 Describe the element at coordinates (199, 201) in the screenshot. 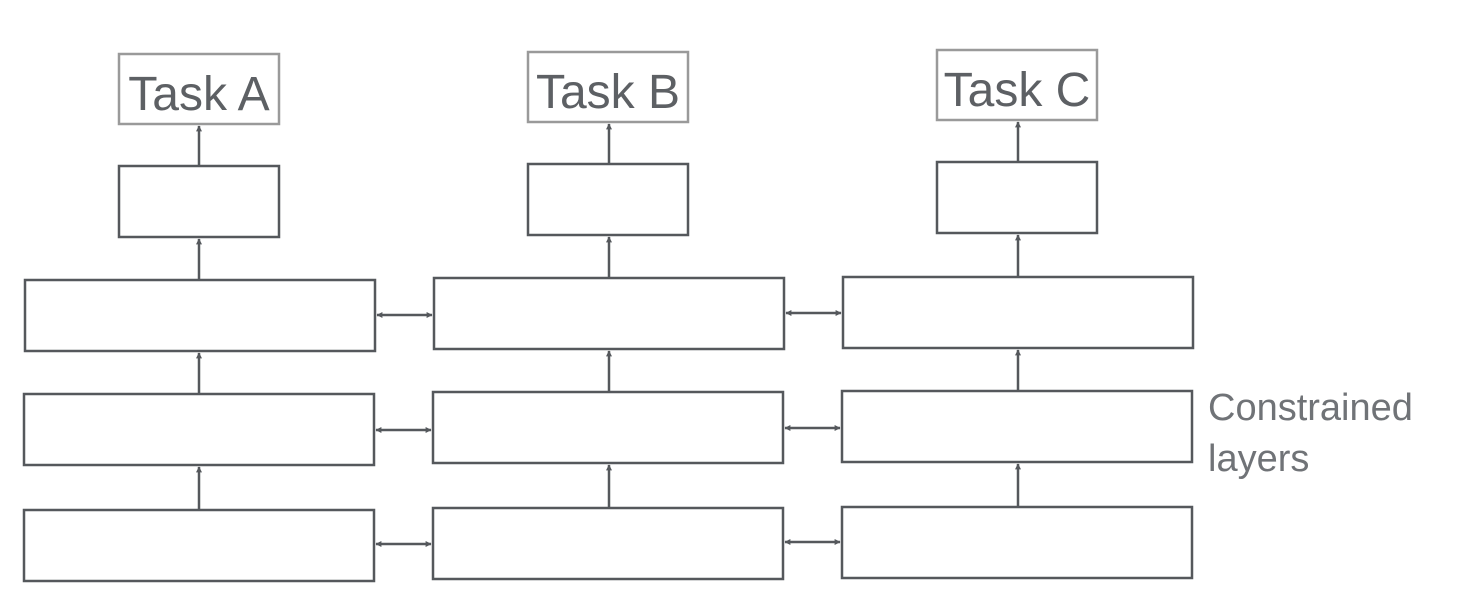

I see `task-a-specific-layer` at that location.